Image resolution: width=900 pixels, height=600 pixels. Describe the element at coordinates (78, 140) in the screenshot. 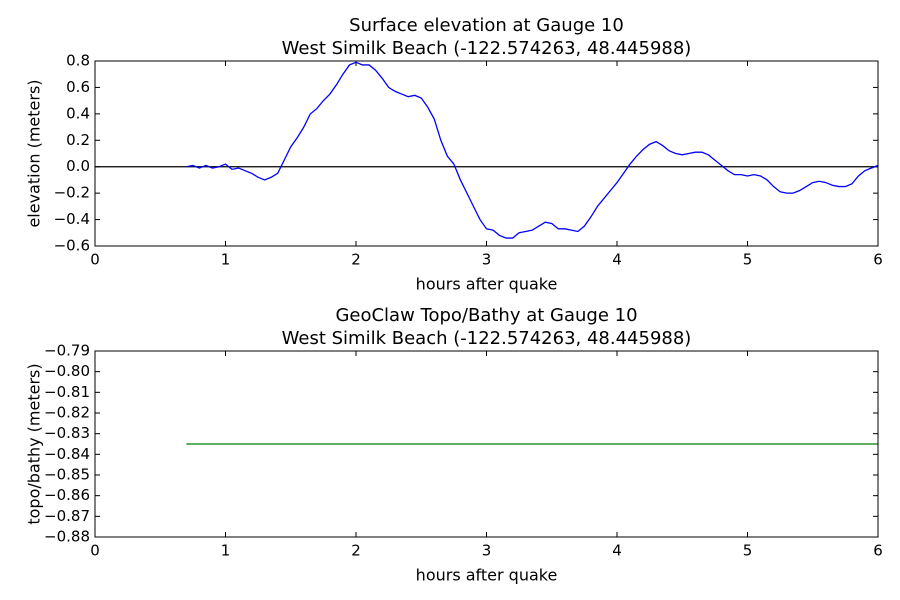

I see `y-tick-label: 0.2` at that location.